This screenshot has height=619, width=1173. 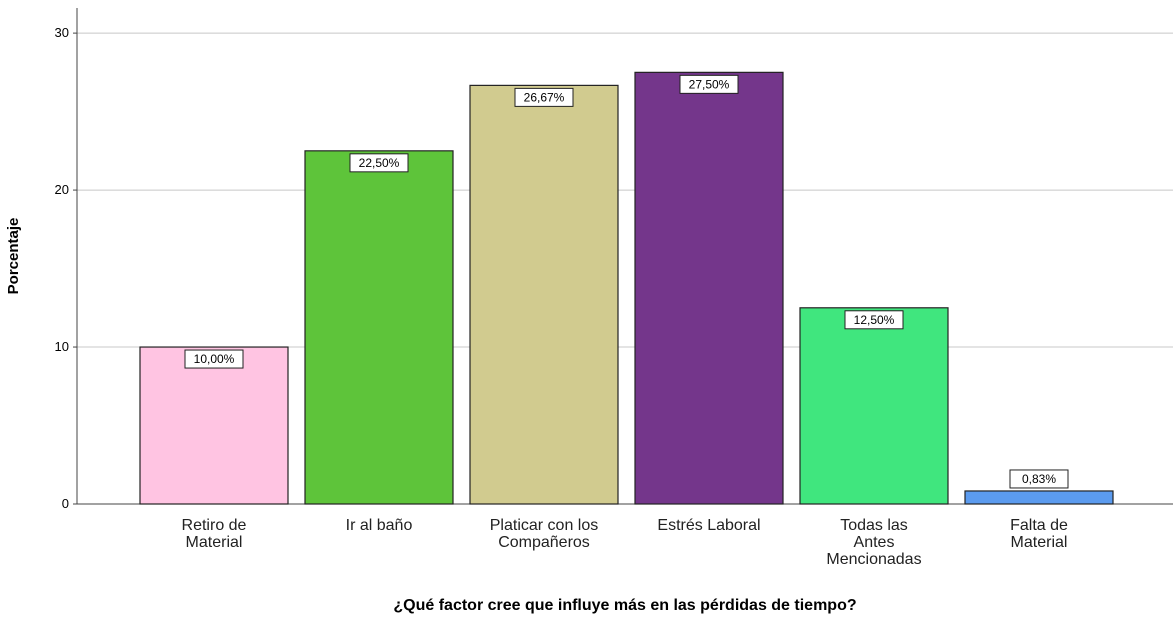 What do you see at coordinates (379, 525) in the screenshot?
I see `x-tick-label: Ir al baño` at bounding box center [379, 525].